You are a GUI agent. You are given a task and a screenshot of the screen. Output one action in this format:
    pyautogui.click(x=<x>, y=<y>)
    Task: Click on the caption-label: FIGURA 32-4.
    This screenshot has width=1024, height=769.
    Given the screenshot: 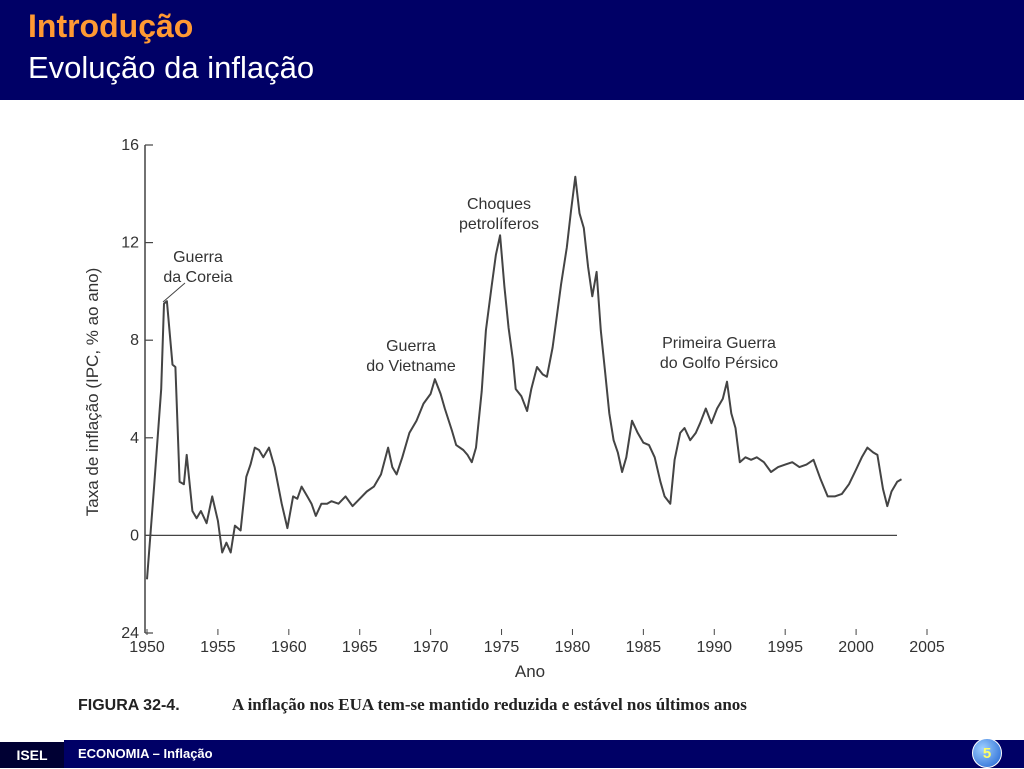 What is the action you would take?
    pyautogui.click(x=129, y=705)
    